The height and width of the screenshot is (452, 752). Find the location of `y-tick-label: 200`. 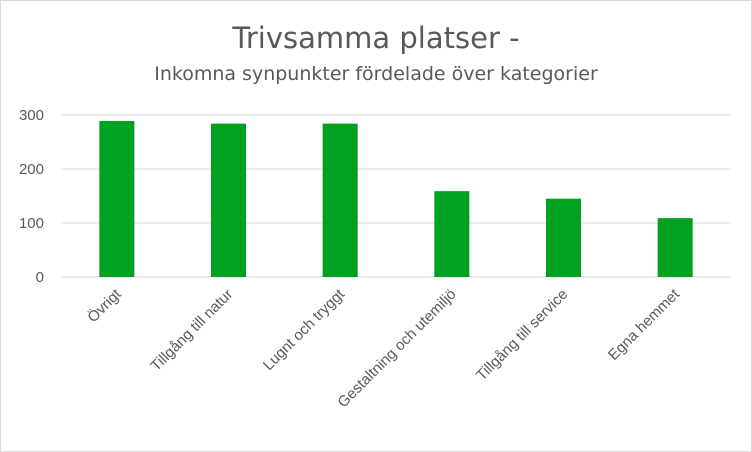

y-tick-label: 200 is located at coordinates (31, 169).